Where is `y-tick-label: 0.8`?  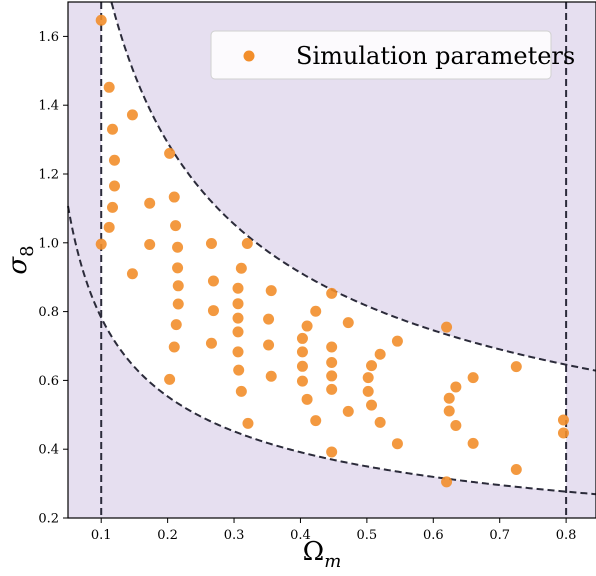
y-tick-label: 0.8 is located at coordinates (48, 312).